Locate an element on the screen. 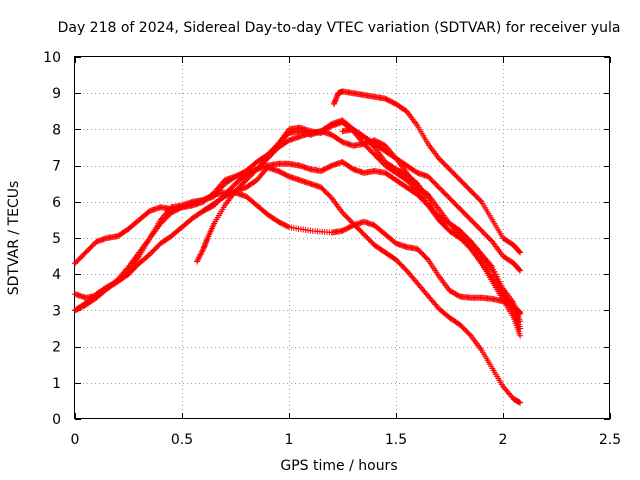  x-tick-label: 0.5 is located at coordinates (182, 440).